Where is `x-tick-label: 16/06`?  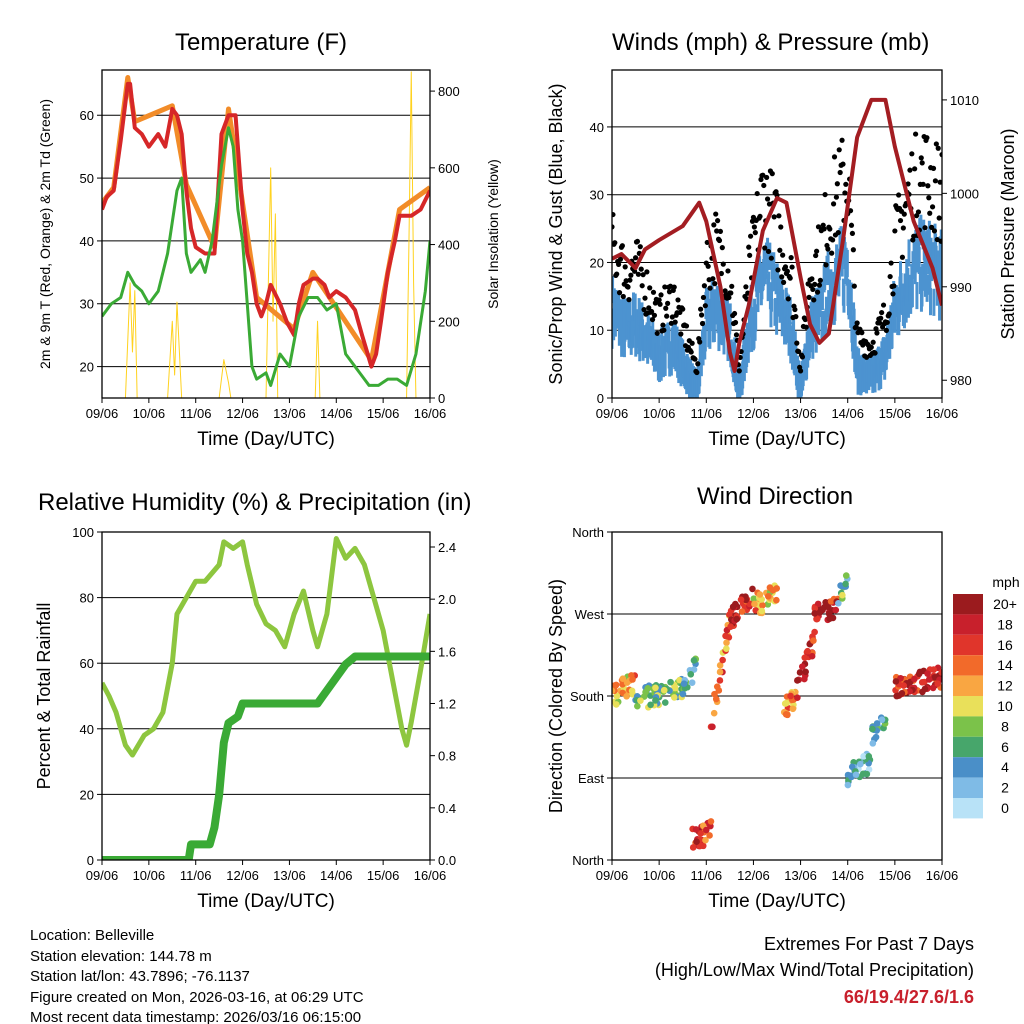
x-tick-label: 16/06 is located at coordinates (942, 875).